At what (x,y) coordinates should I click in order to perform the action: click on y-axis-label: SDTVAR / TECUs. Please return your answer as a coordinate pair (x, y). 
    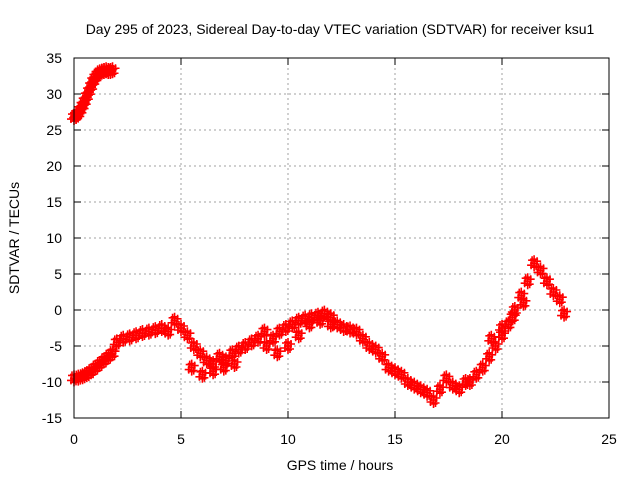
    Looking at the image, I should click on (14, 238).